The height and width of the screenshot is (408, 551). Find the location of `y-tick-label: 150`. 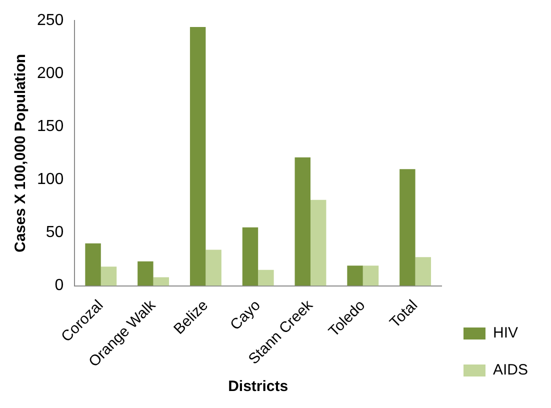

y-tick-label: 150 is located at coordinates (50, 127).